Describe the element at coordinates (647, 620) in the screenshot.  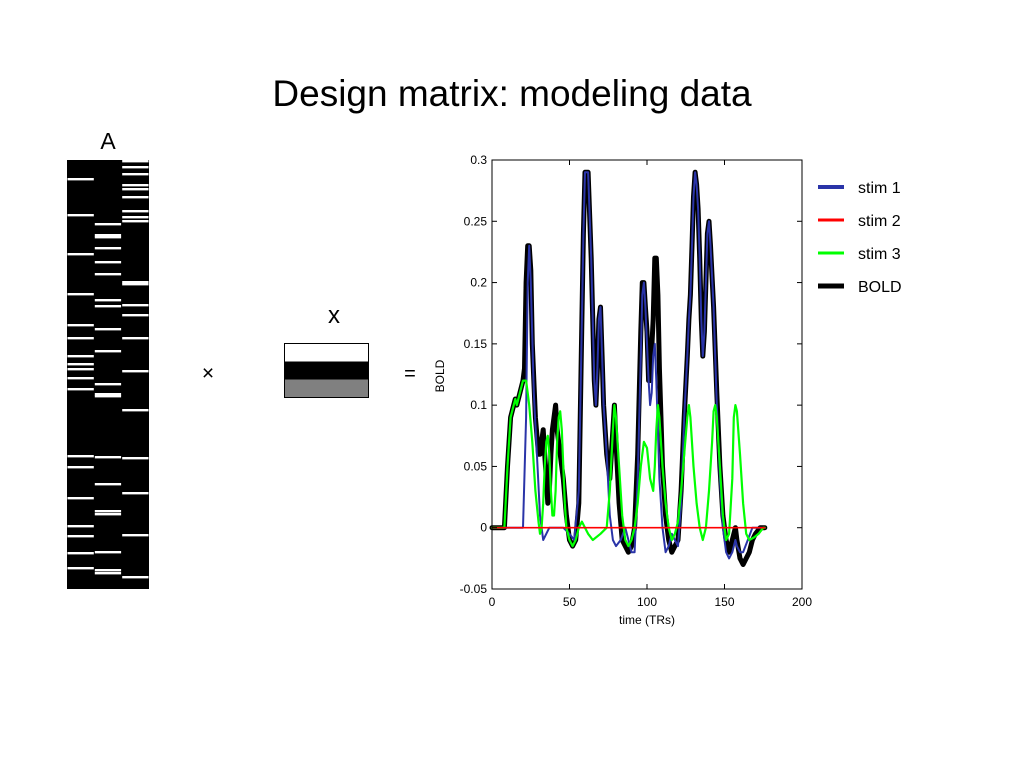
I see `x-axis-label: time (TRs)` at that location.